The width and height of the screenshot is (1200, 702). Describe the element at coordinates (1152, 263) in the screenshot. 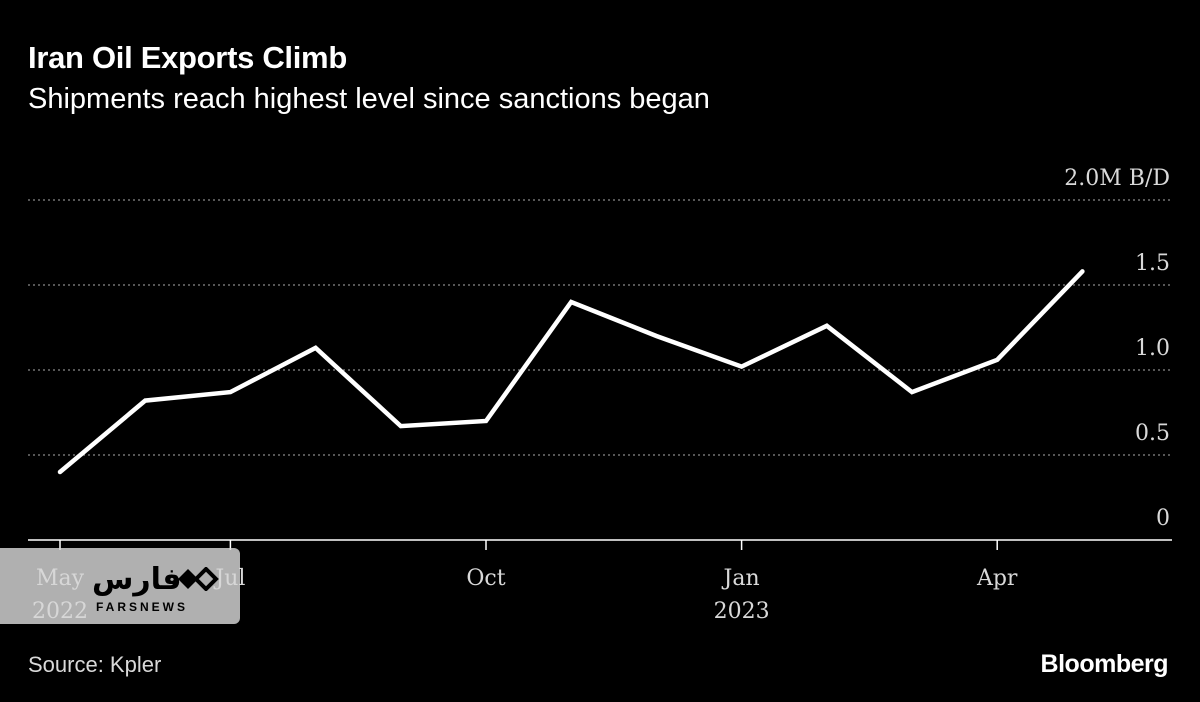

I see `y-tick-label: 1.5` at that location.